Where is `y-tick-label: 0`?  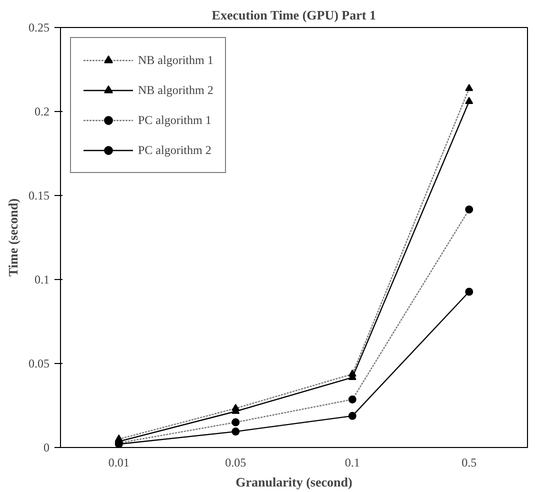
y-tick-label: 0 is located at coordinates (47, 447).